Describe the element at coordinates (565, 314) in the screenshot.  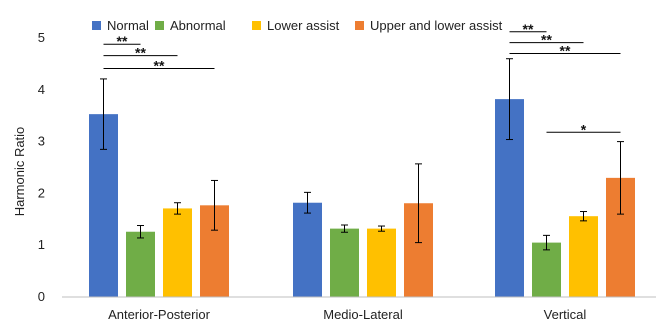
I see `x-category-label: Vertical` at that location.